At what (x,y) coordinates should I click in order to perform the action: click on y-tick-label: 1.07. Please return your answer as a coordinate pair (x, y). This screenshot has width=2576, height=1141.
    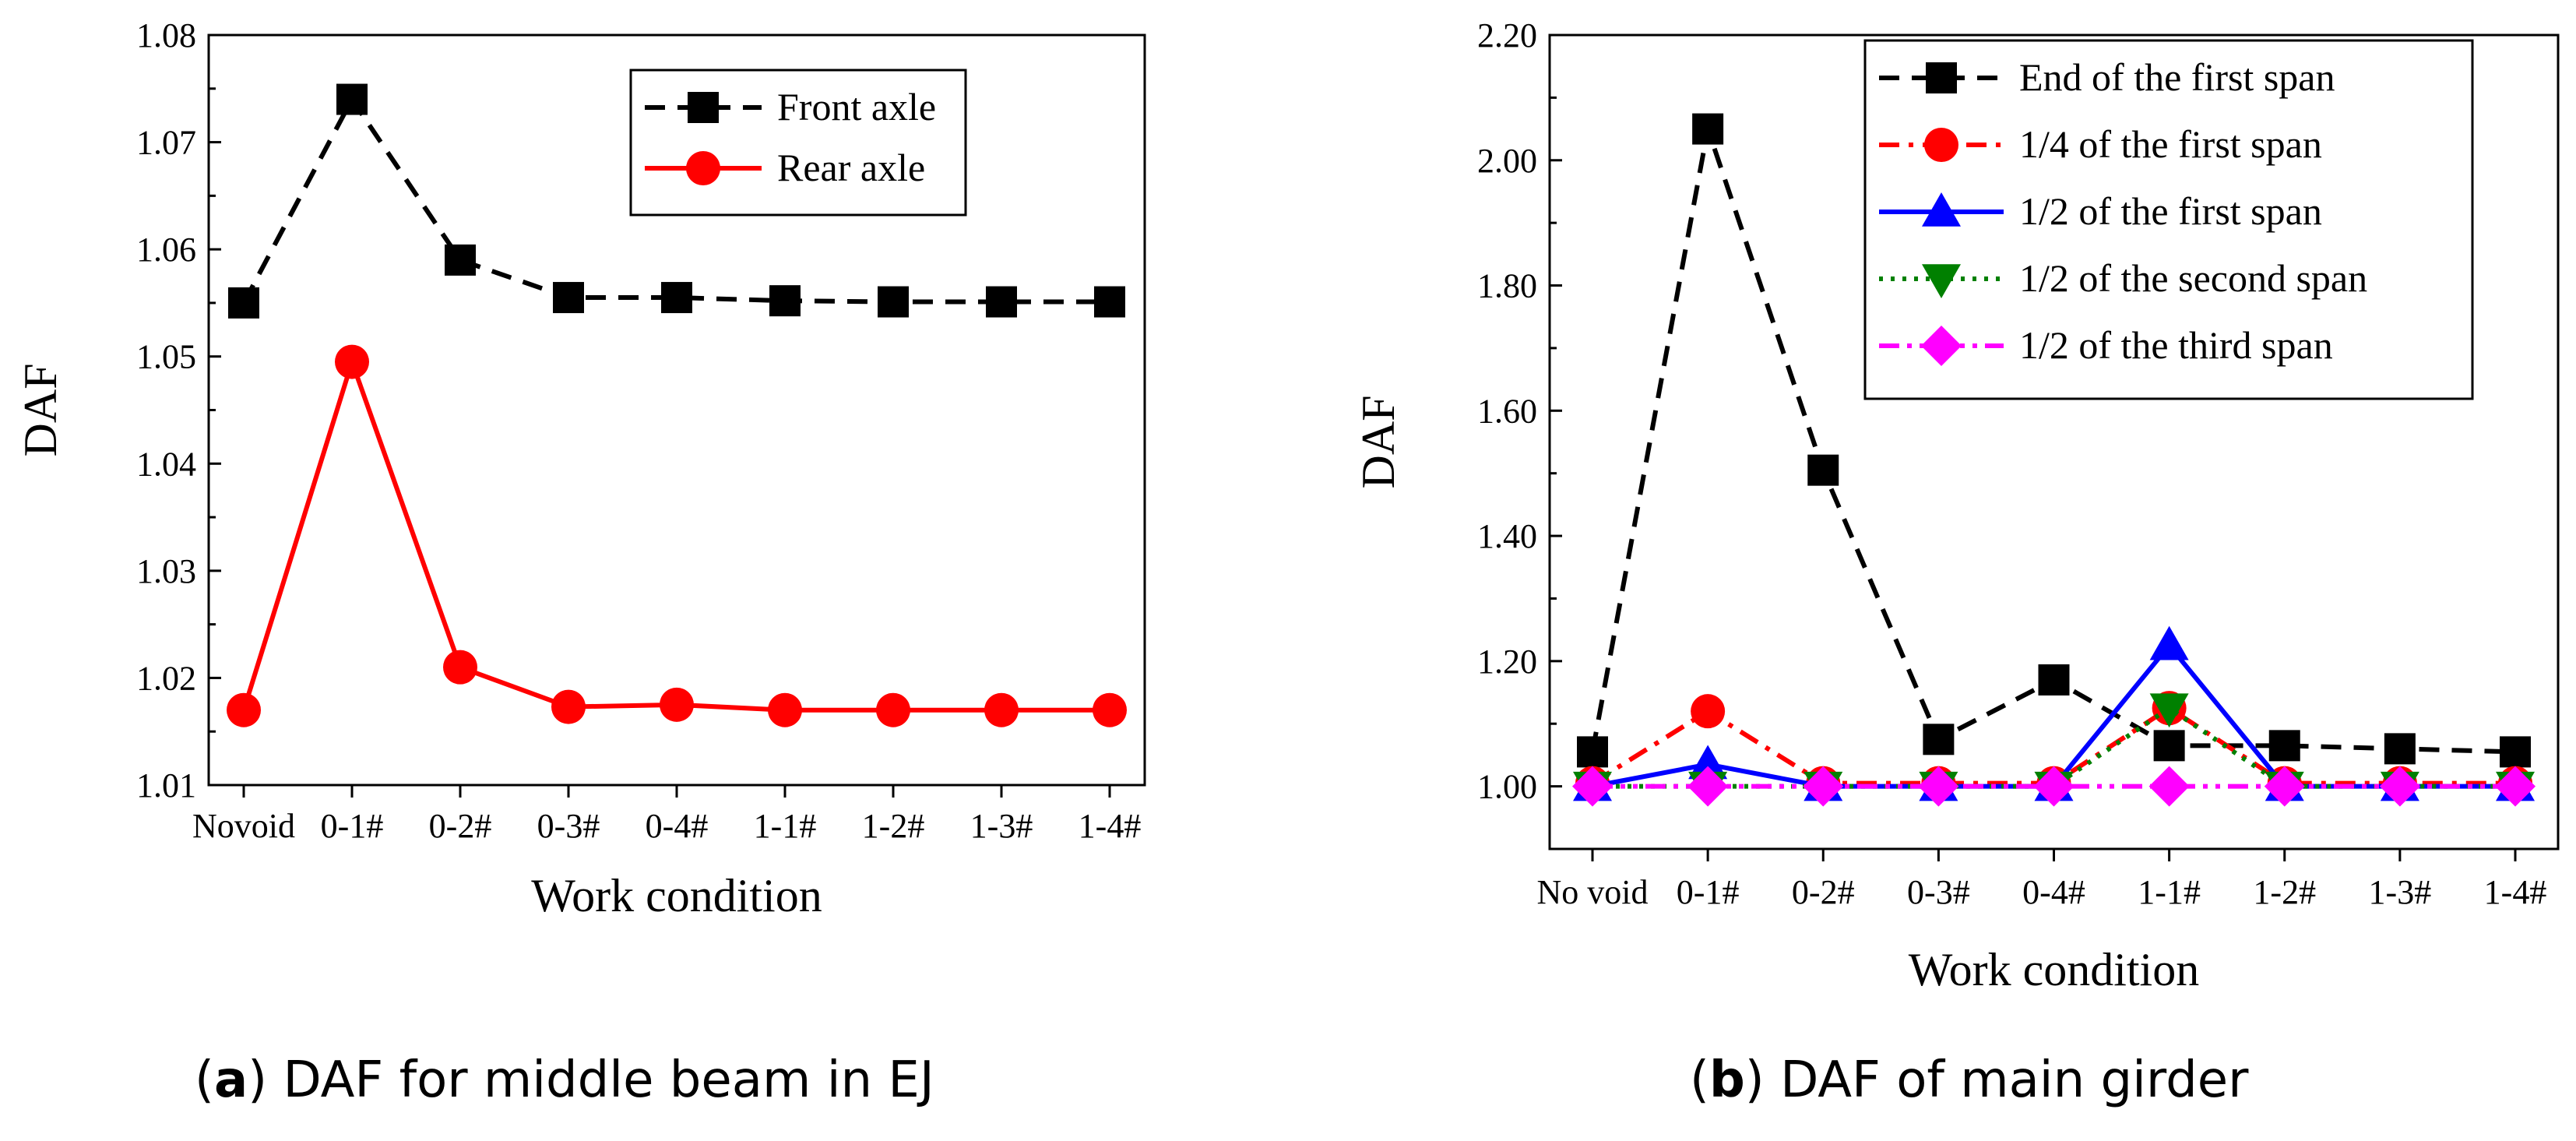
    Looking at the image, I should click on (166, 143).